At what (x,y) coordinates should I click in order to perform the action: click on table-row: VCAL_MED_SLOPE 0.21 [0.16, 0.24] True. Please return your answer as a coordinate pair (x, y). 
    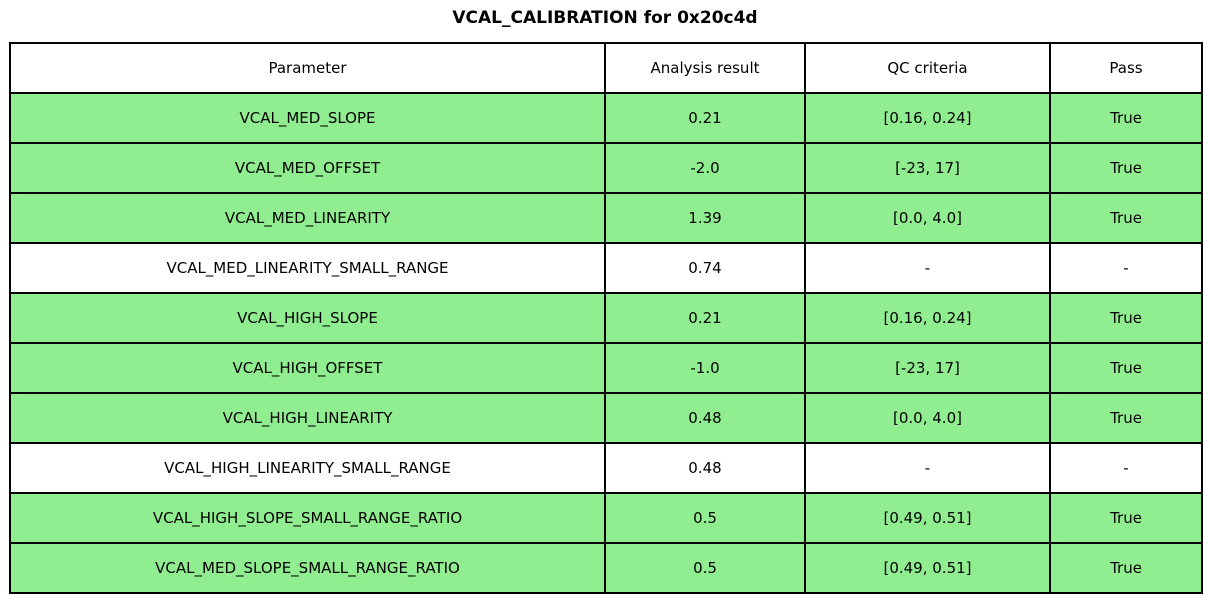
    Looking at the image, I should click on (606, 118).